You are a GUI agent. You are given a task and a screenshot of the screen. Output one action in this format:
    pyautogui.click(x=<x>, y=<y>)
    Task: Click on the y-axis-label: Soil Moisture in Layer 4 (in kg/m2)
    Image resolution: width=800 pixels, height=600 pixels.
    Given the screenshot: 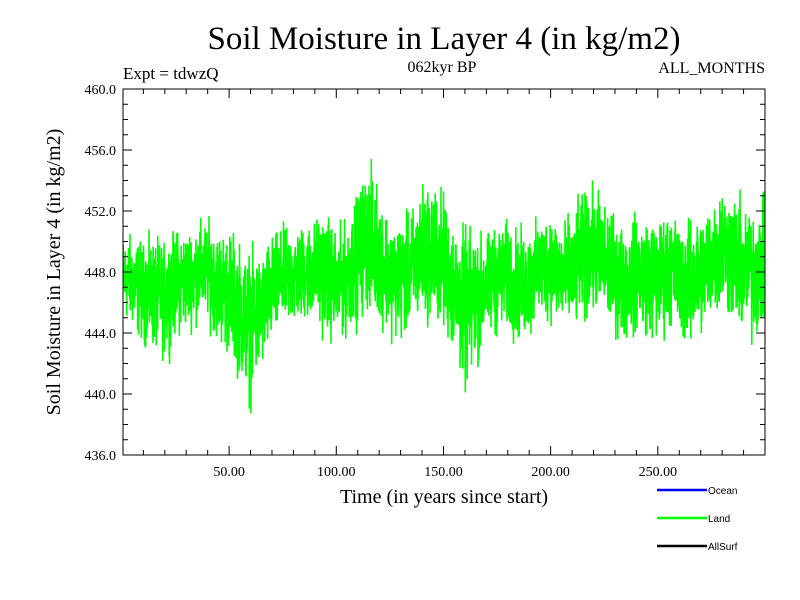 What is the action you would take?
    pyautogui.click(x=54, y=272)
    